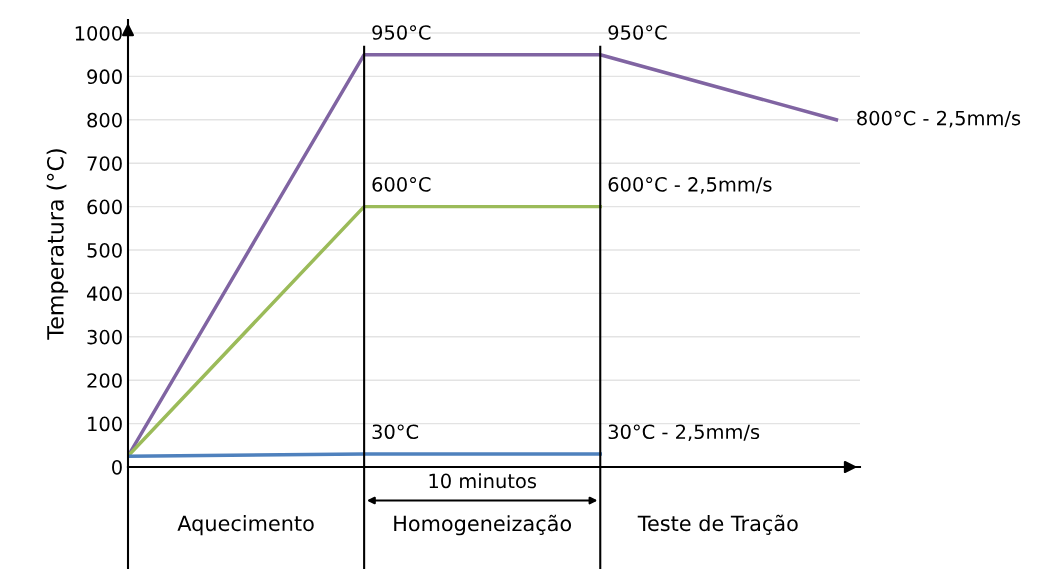 The width and height of the screenshot is (1041, 569). Describe the element at coordinates (104, 250) in the screenshot. I see `y-tick-label: 500` at that location.